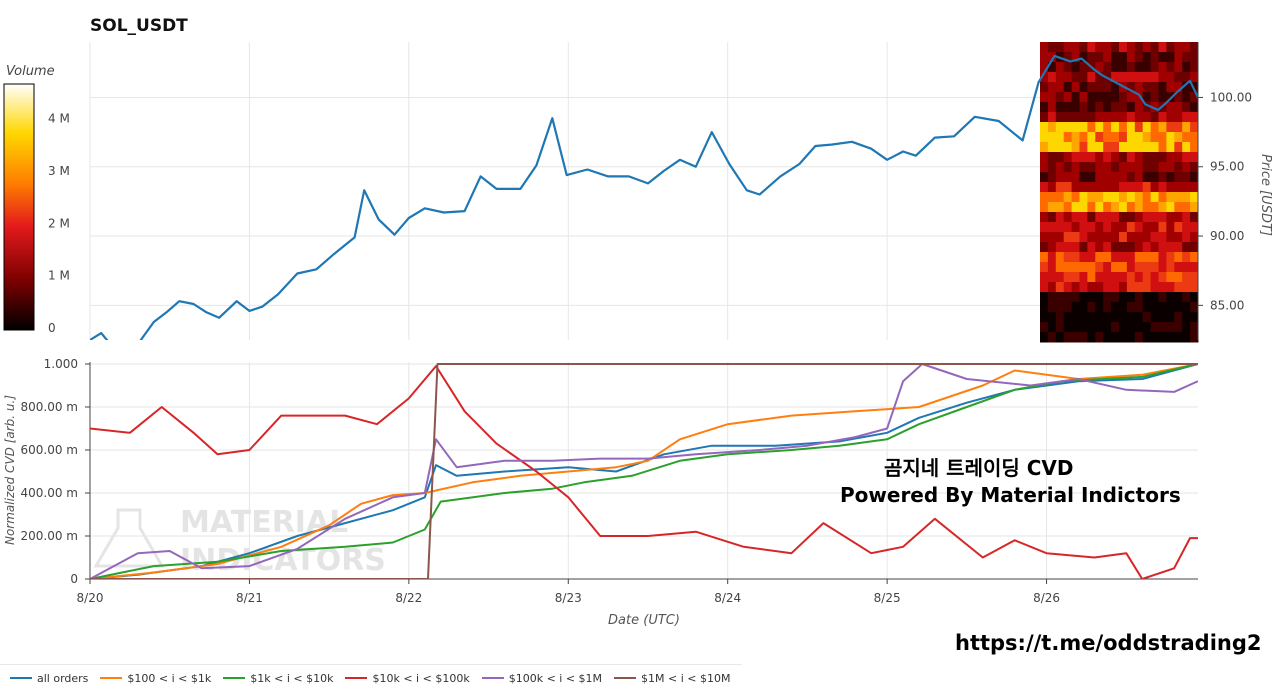 This screenshot has width=1280, height=695. I want to click on volume-colorbar-label: Volume, so click(30, 71).